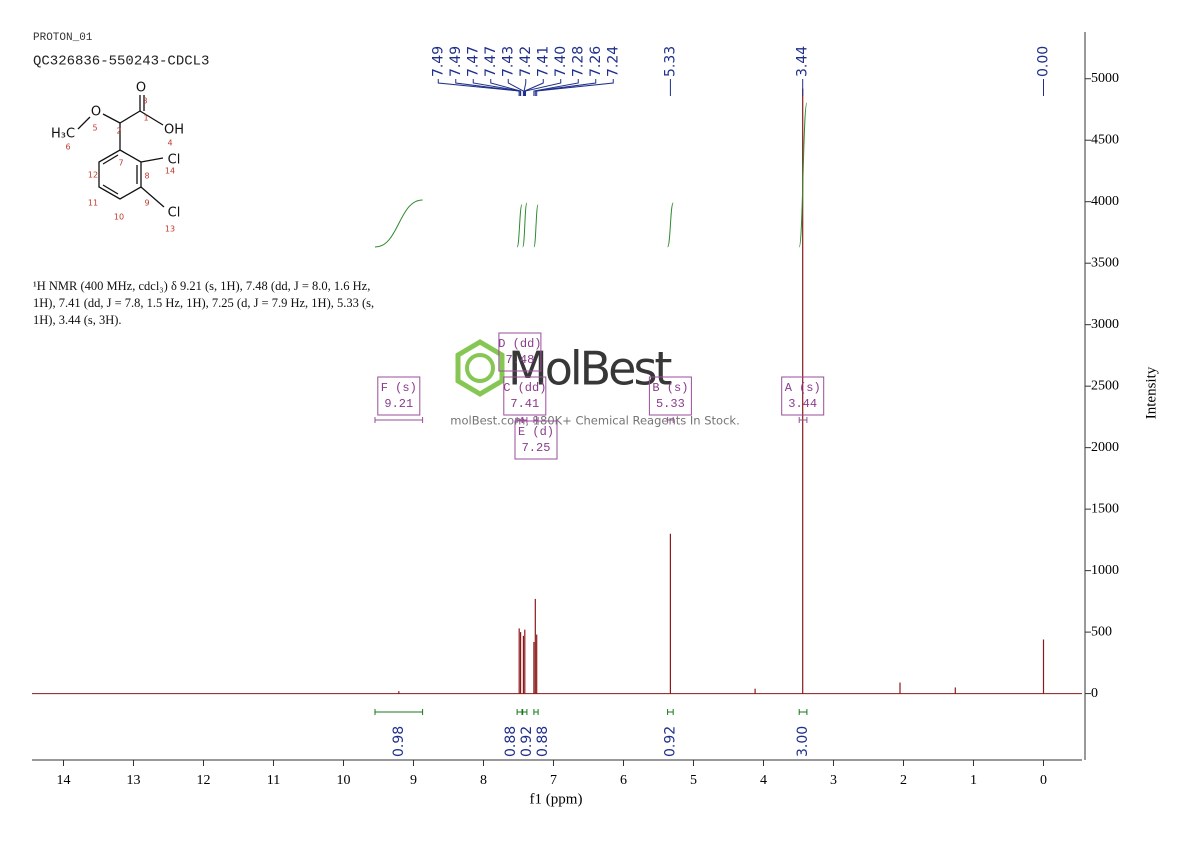 Image resolution: width=1190 pixels, height=841 pixels. Describe the element at coordinates (1105, 139) in the screenshot. I see `y-tick-label: 4500` at that location.